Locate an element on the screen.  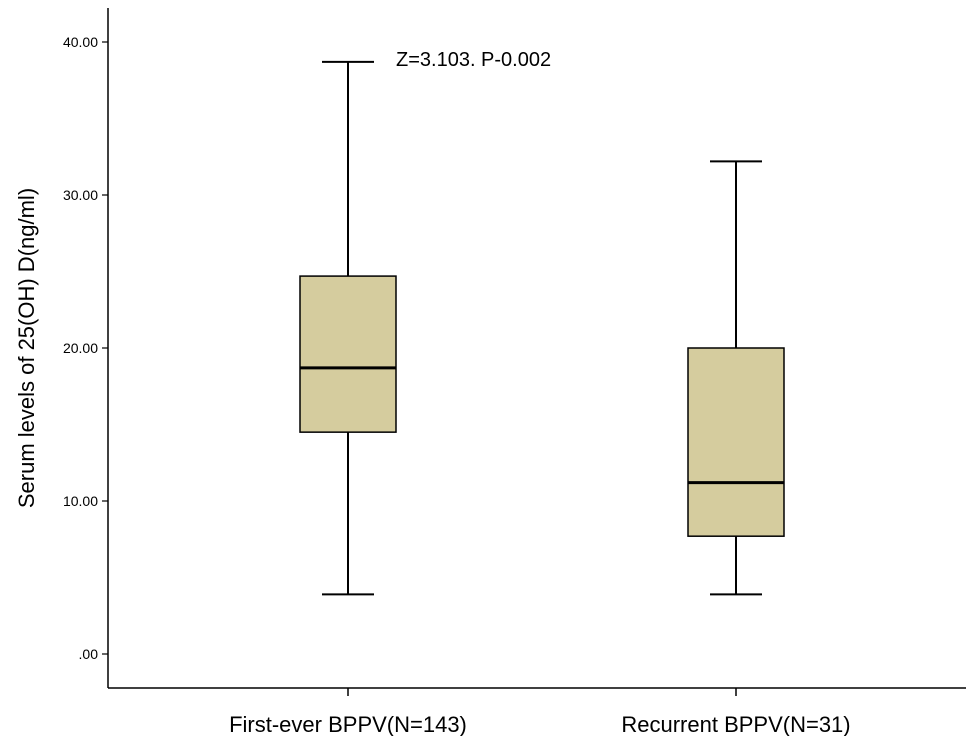
stat-annotation: Z=3.103. P-0.002 is located at coordinates (473, 60).